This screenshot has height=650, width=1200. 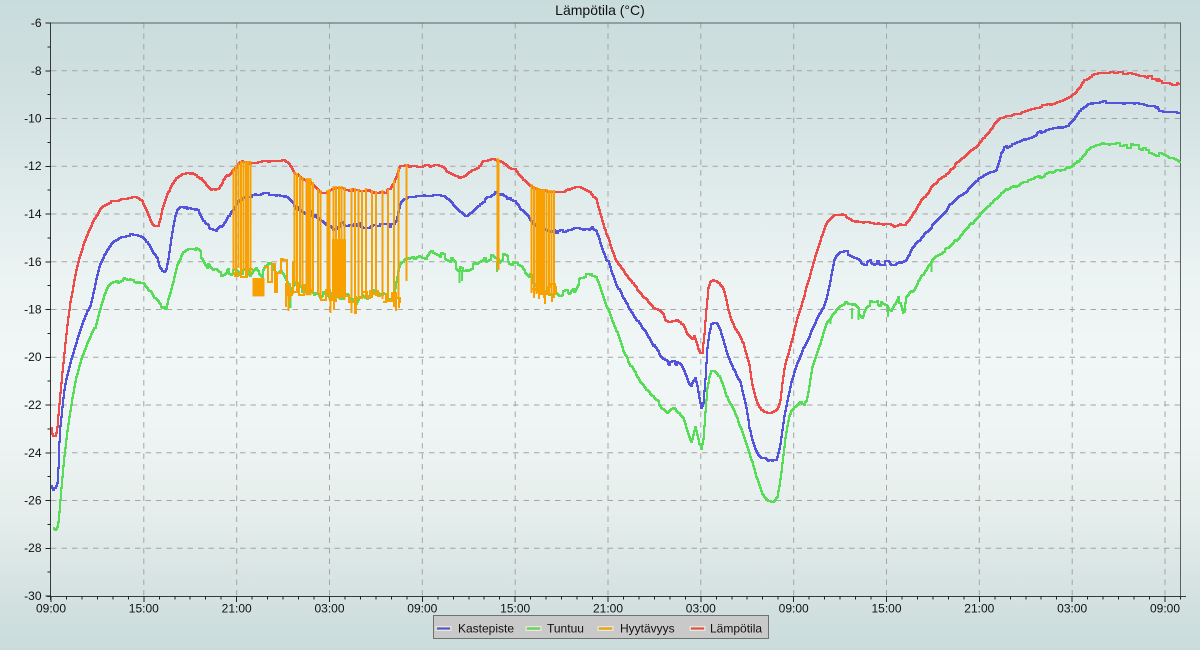 I want to click on svg-text: -14, so click(x=33, y=214).